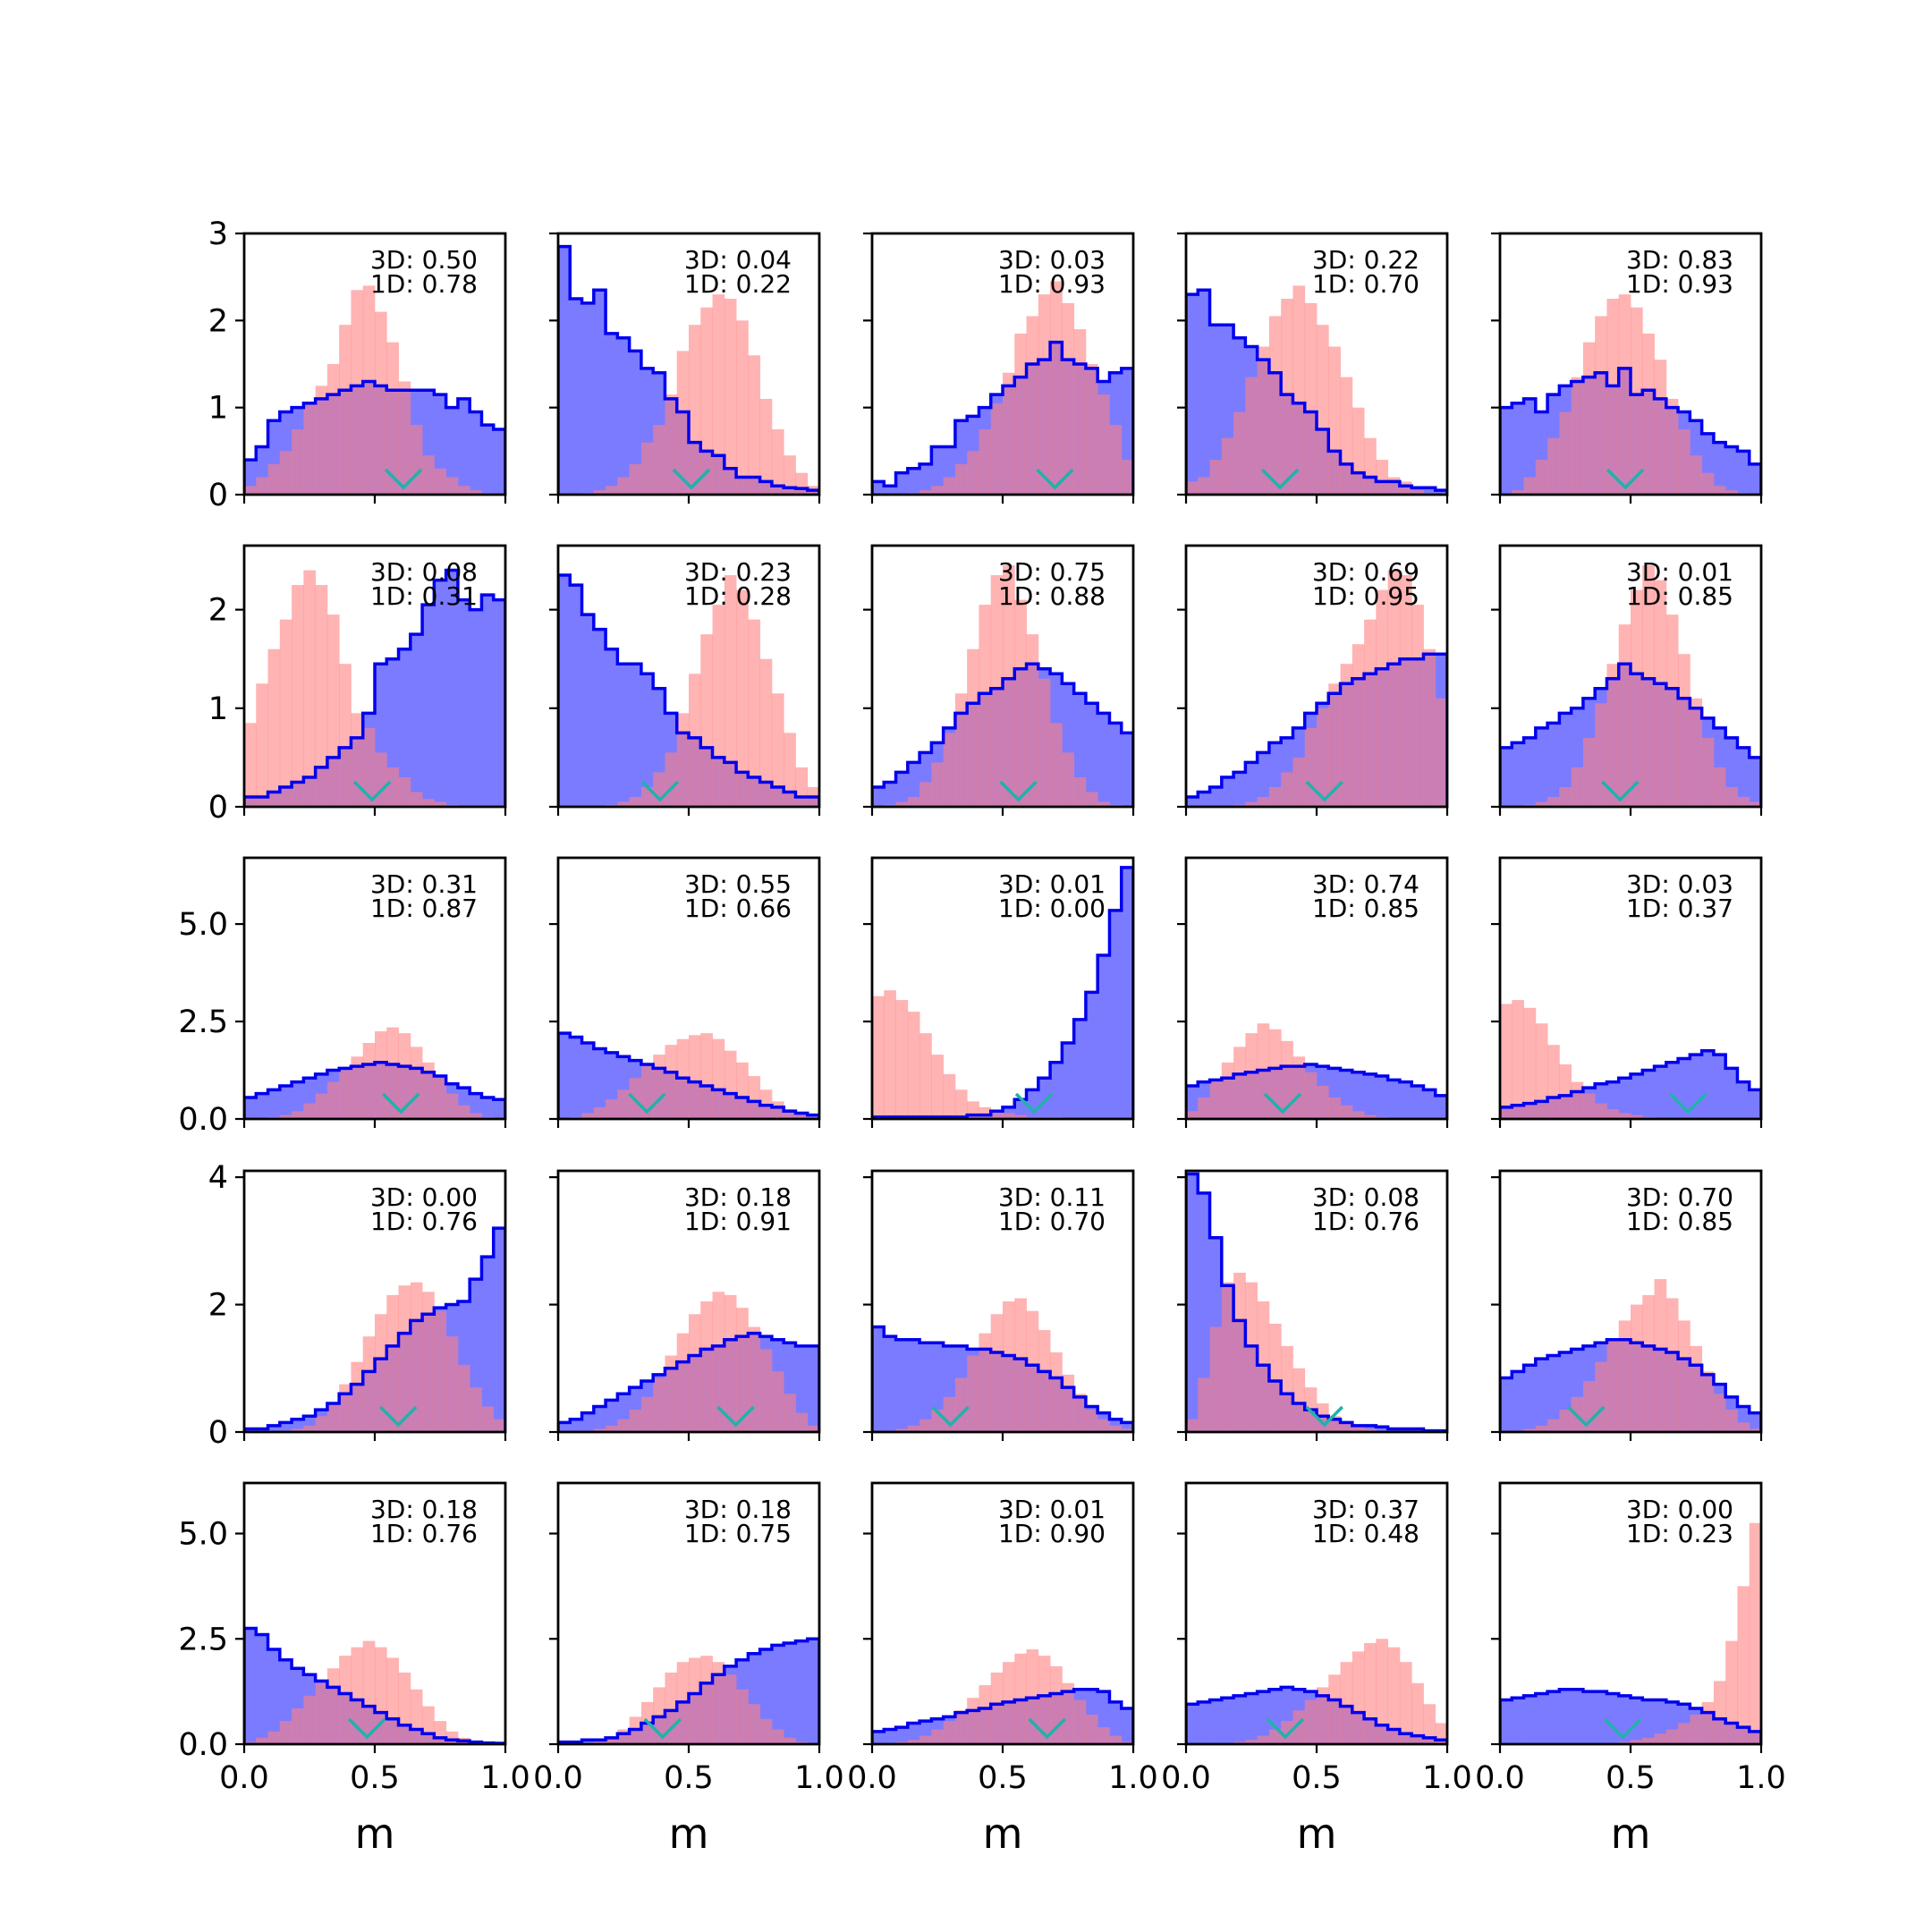  What do you see at coordinates (1052, 596) in the screenshot?
I see `annotation-1d: 1D: 0.88` at bounding box center [1052, 596].